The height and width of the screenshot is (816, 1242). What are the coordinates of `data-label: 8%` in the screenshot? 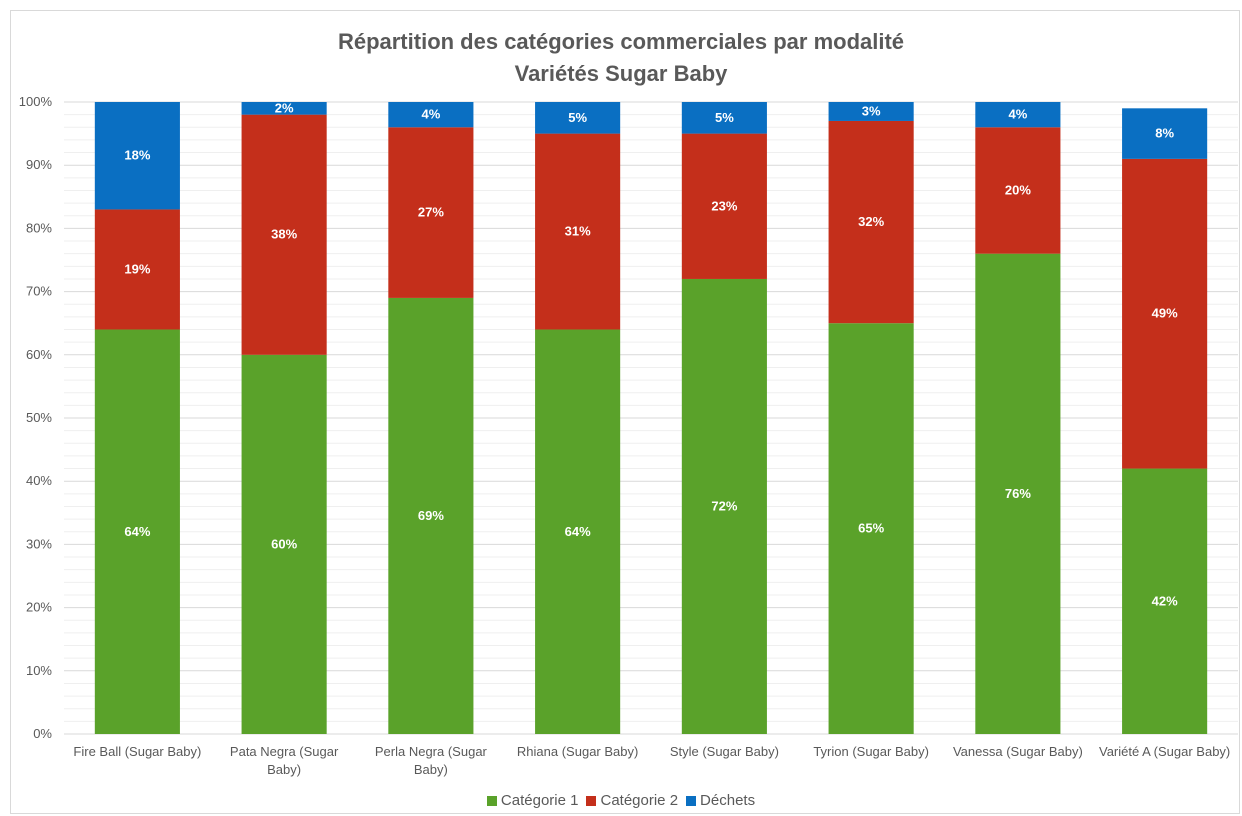 It's located at (1164, 133).